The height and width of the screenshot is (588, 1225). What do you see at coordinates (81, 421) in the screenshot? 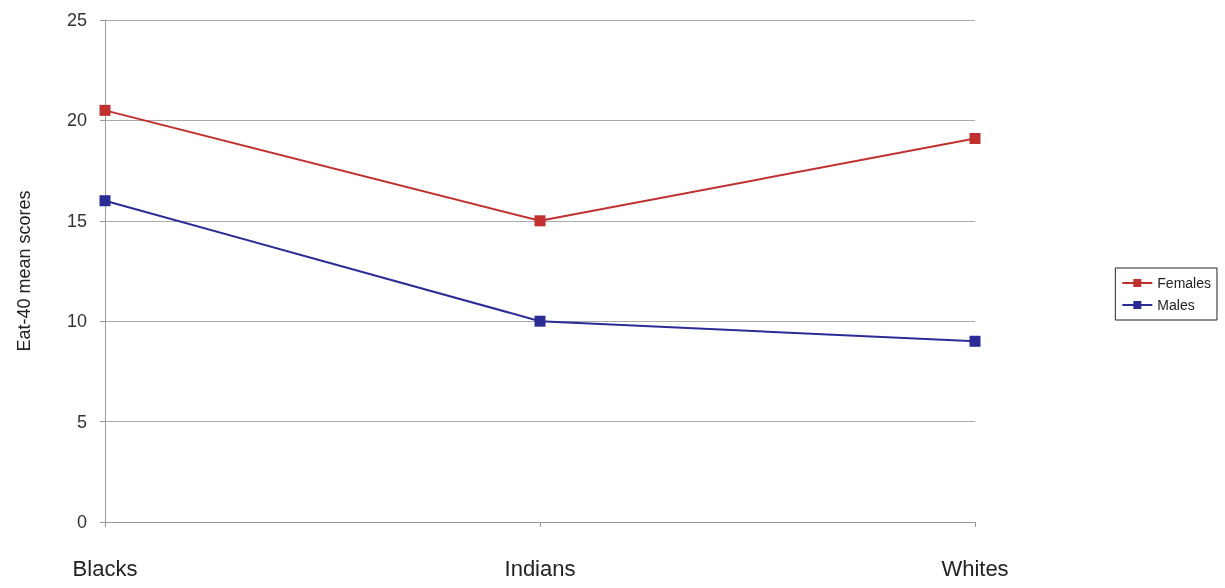
I see `y-tick-label: 5` at bounding box center [81, 421].